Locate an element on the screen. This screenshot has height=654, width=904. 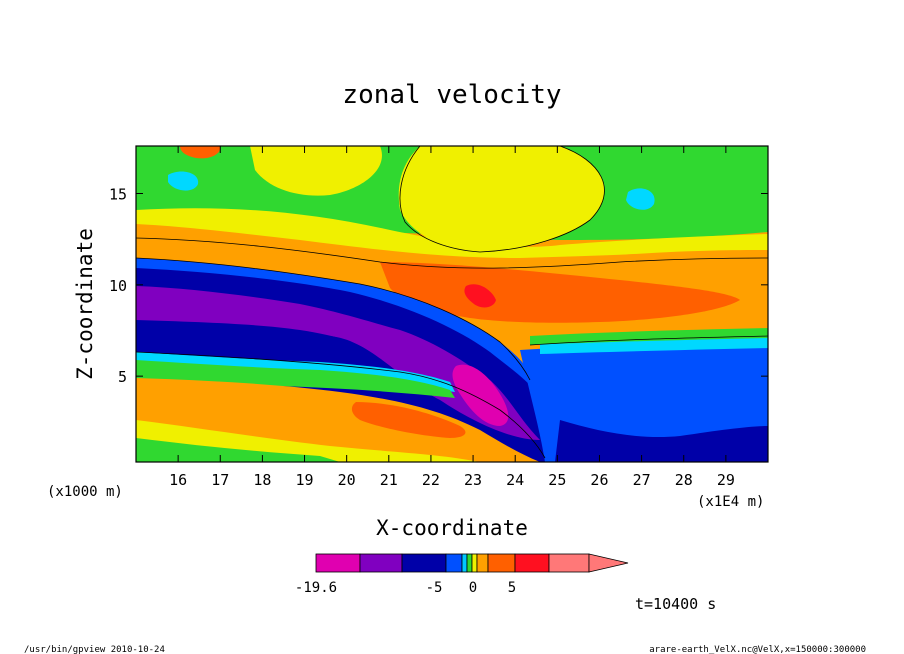
x-tick-label: 22 is located at coordinates (431, 480).